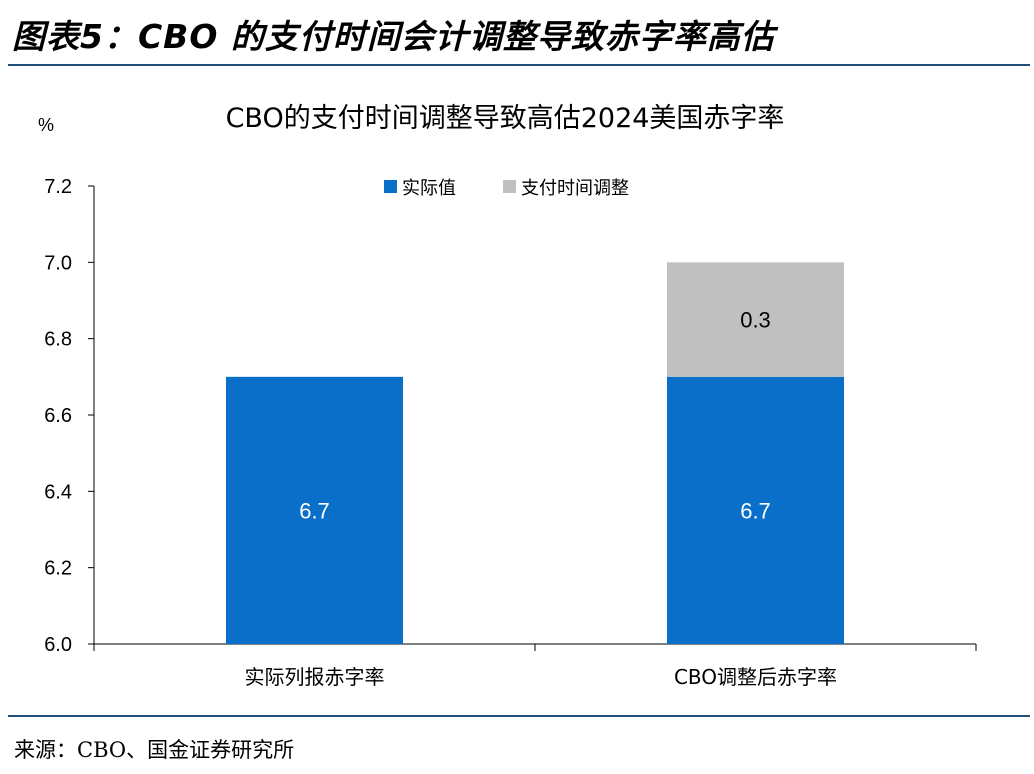 Image resolution: width=1034 pixels, height=774 pixels. What do you see at coordinates (505, 118) in the screenshot?
I see `chart-title: CBO的支付时间调整导致高估2024美国赤字率` at bounding box center [505, 118].